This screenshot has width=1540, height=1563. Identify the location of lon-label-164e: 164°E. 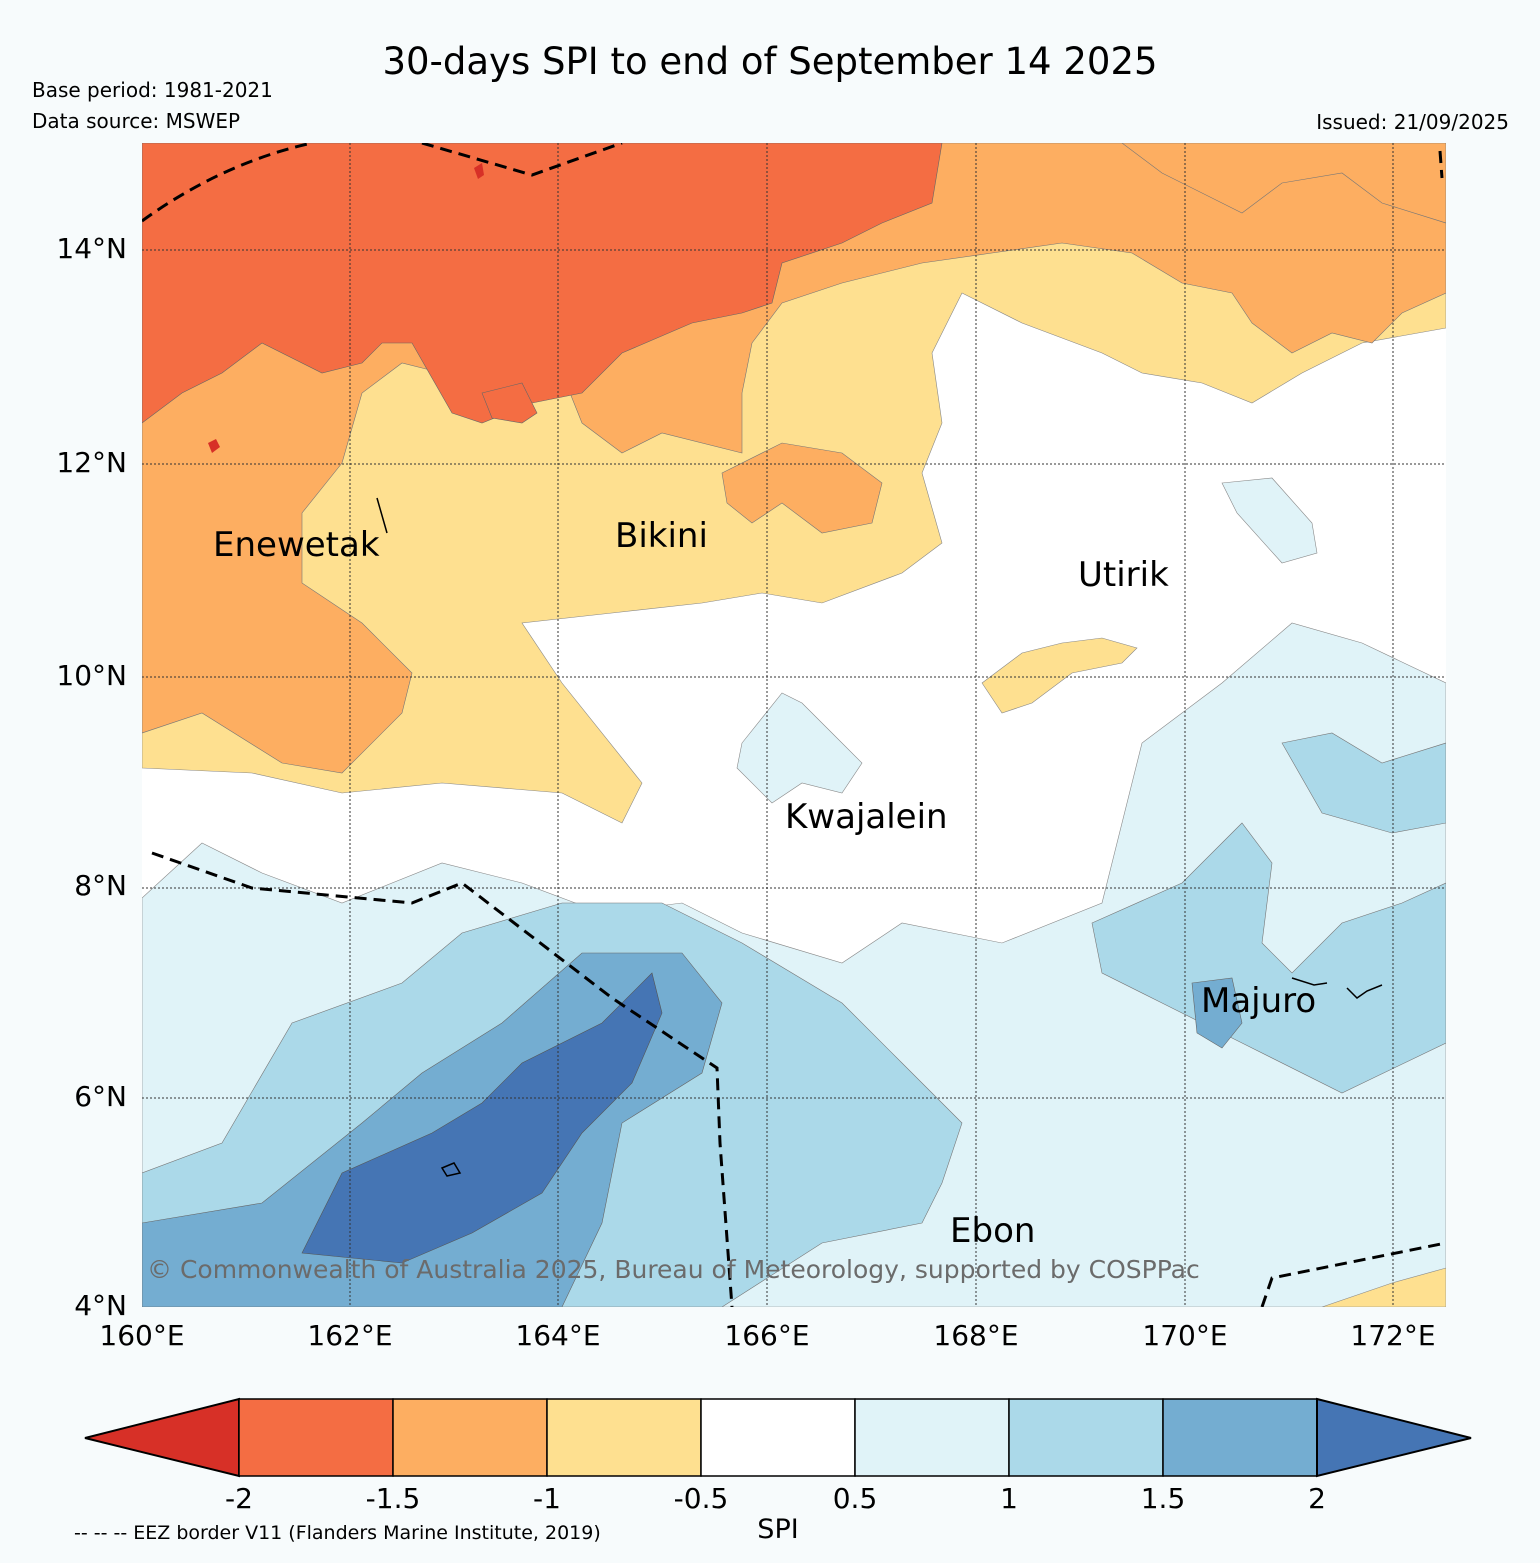
(558, 1335).